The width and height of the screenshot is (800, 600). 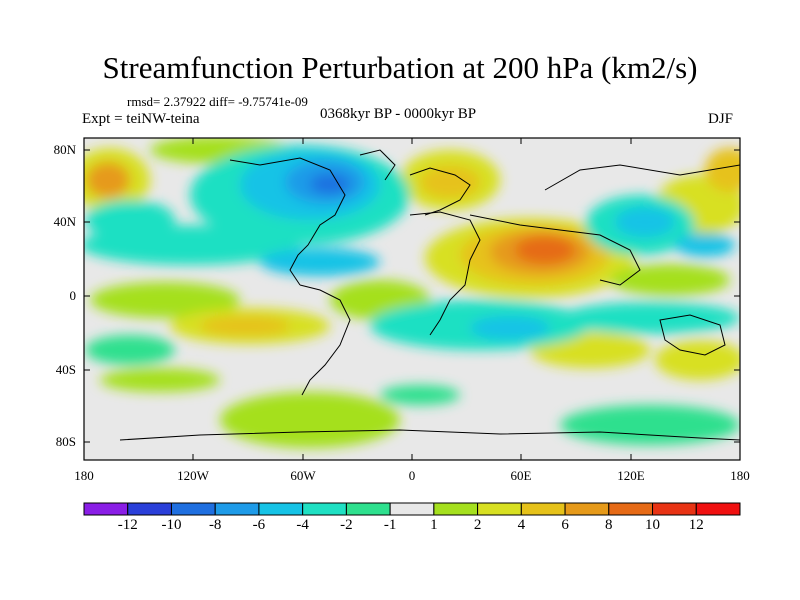 I want to click on colorbar-label: -6, so click(x=259, y=525).